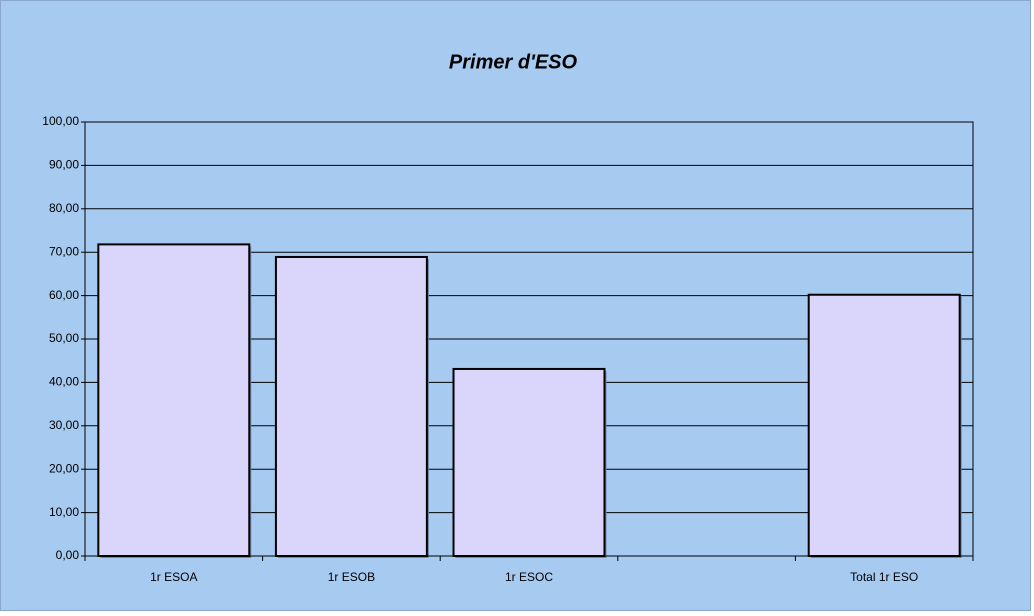 Image resolution: width=1034 pixels, height=616 pixels. I want to click on y-tick-label: 0,00, so click(68, 555).